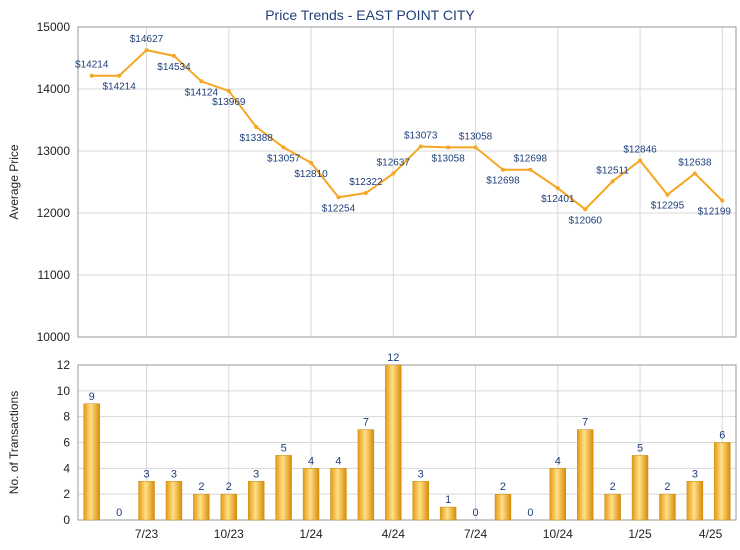 This screenshot has width=740, height=550. What do you see at coordinates (711, 534) in the screenshot?
I see `x-tick-label: 4/25` at bounding box center [711, 534].